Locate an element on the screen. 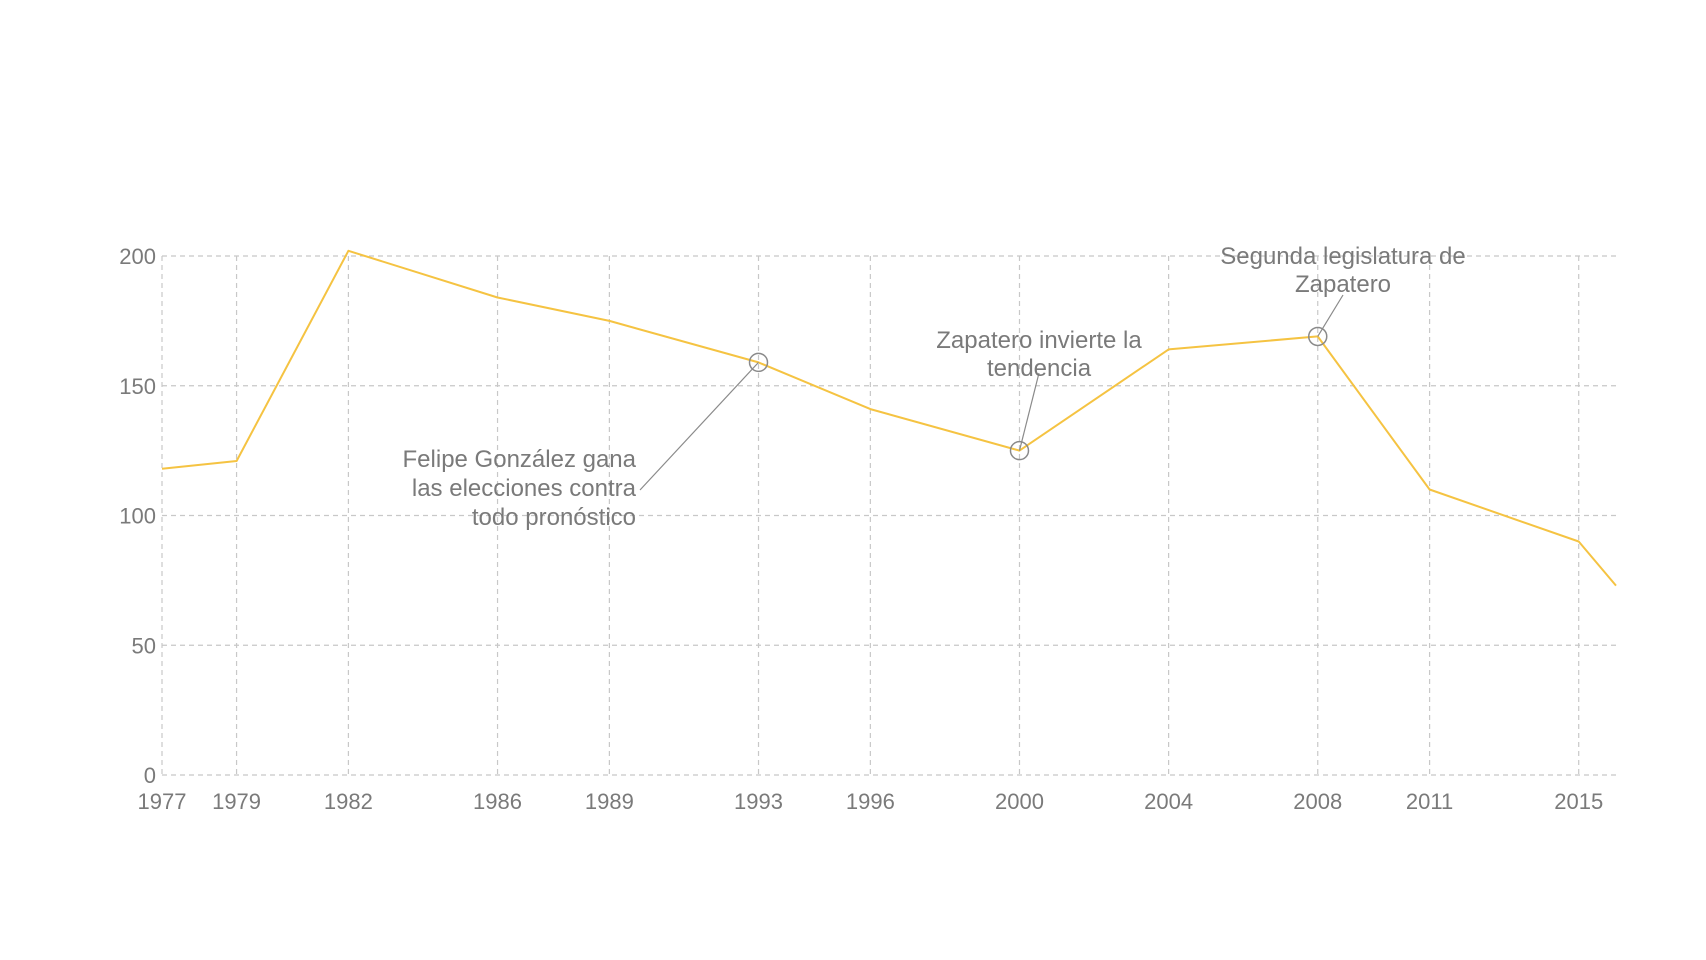 Image resolution: width=1706 pixels, height=960 pixels. x-tick-label: 1989 is located at coordinates (609, 801).